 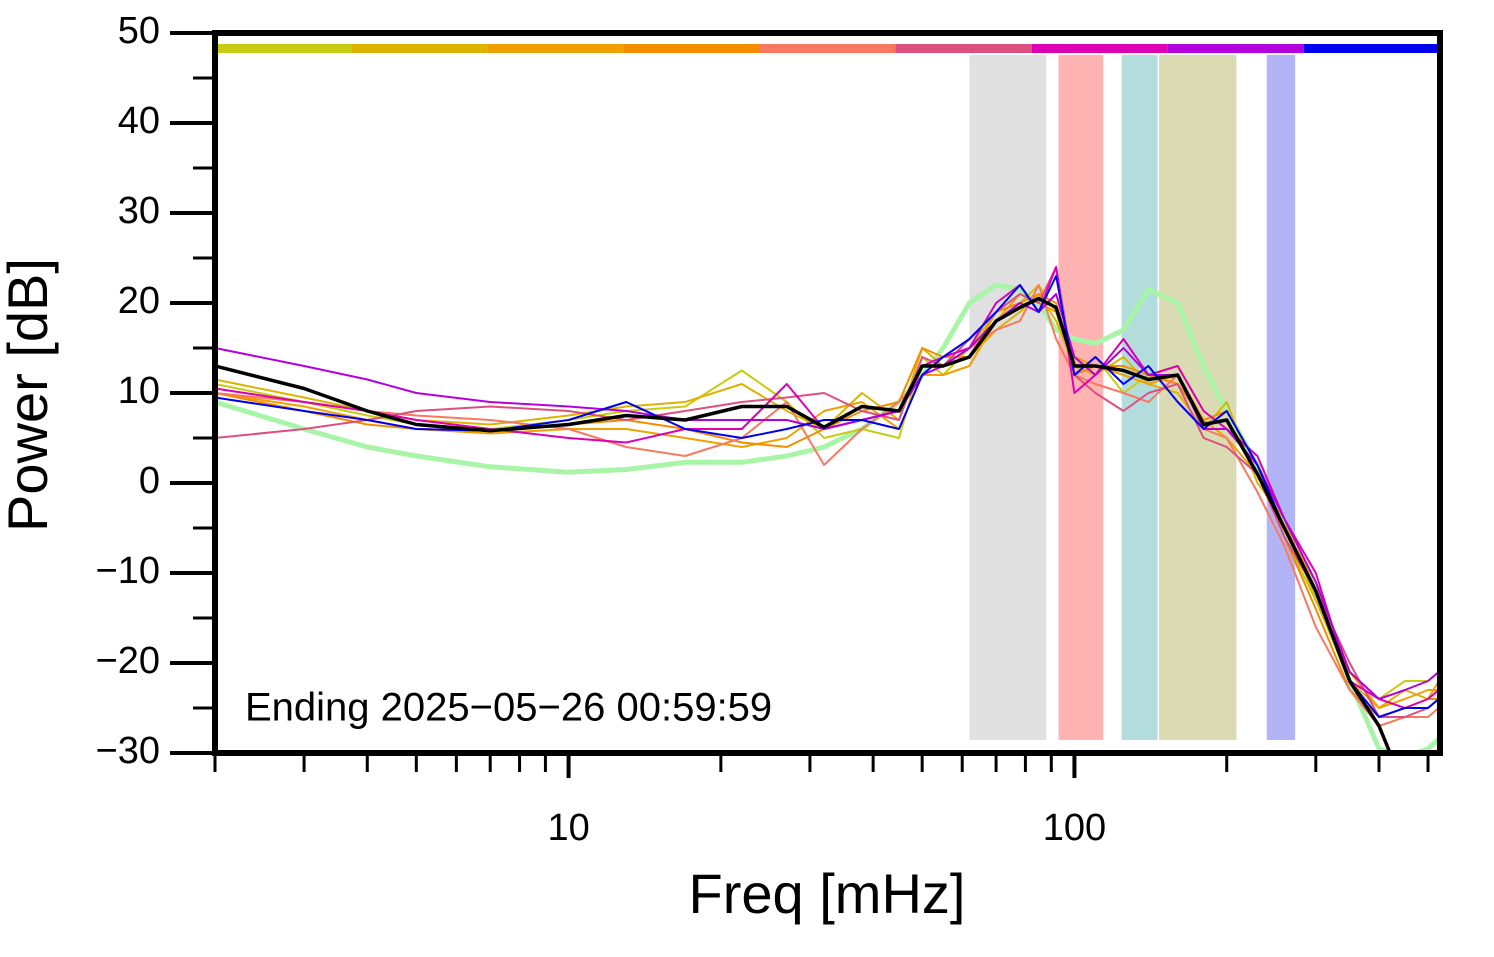 I want to click on annotation: Ending 2025−05−26 00:59:59, so click(x=508, y=708).